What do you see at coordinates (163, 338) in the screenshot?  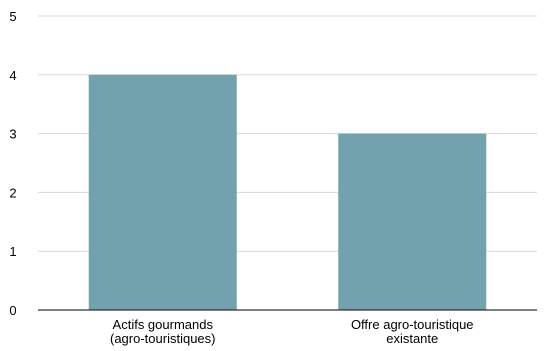 I see `x-tick-label-line: (agro-touristiques)` at bounding box center [163, 338].